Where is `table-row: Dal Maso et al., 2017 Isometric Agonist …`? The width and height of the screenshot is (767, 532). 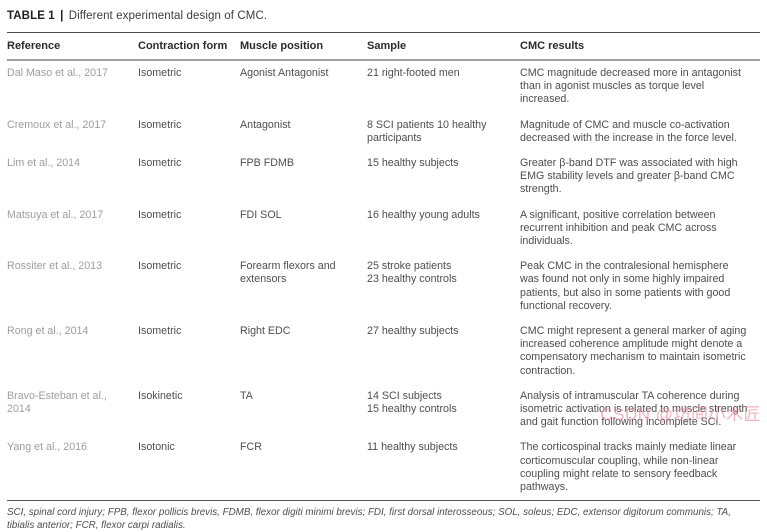
table-row: Dal Maso et al., 2017 Isometric Agonist … is located at coordinates (383, 86).